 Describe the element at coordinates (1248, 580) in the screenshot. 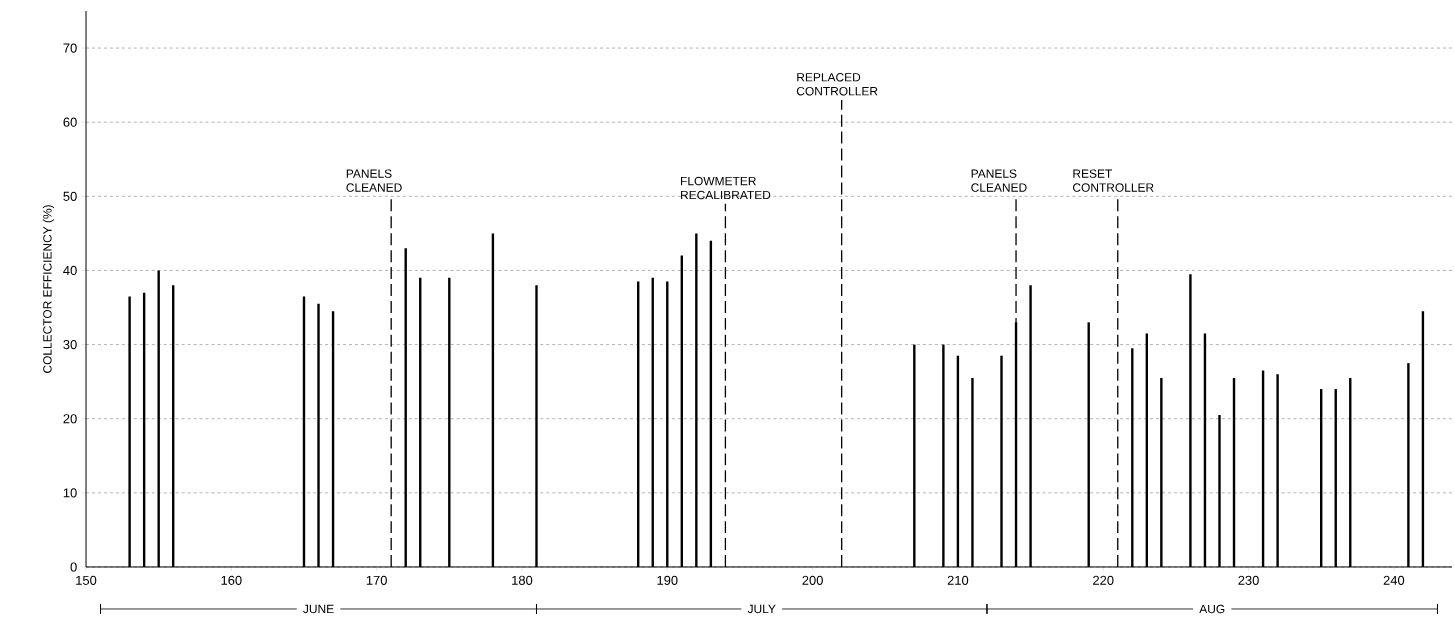

I see `x-tick-label: 230` at that location.